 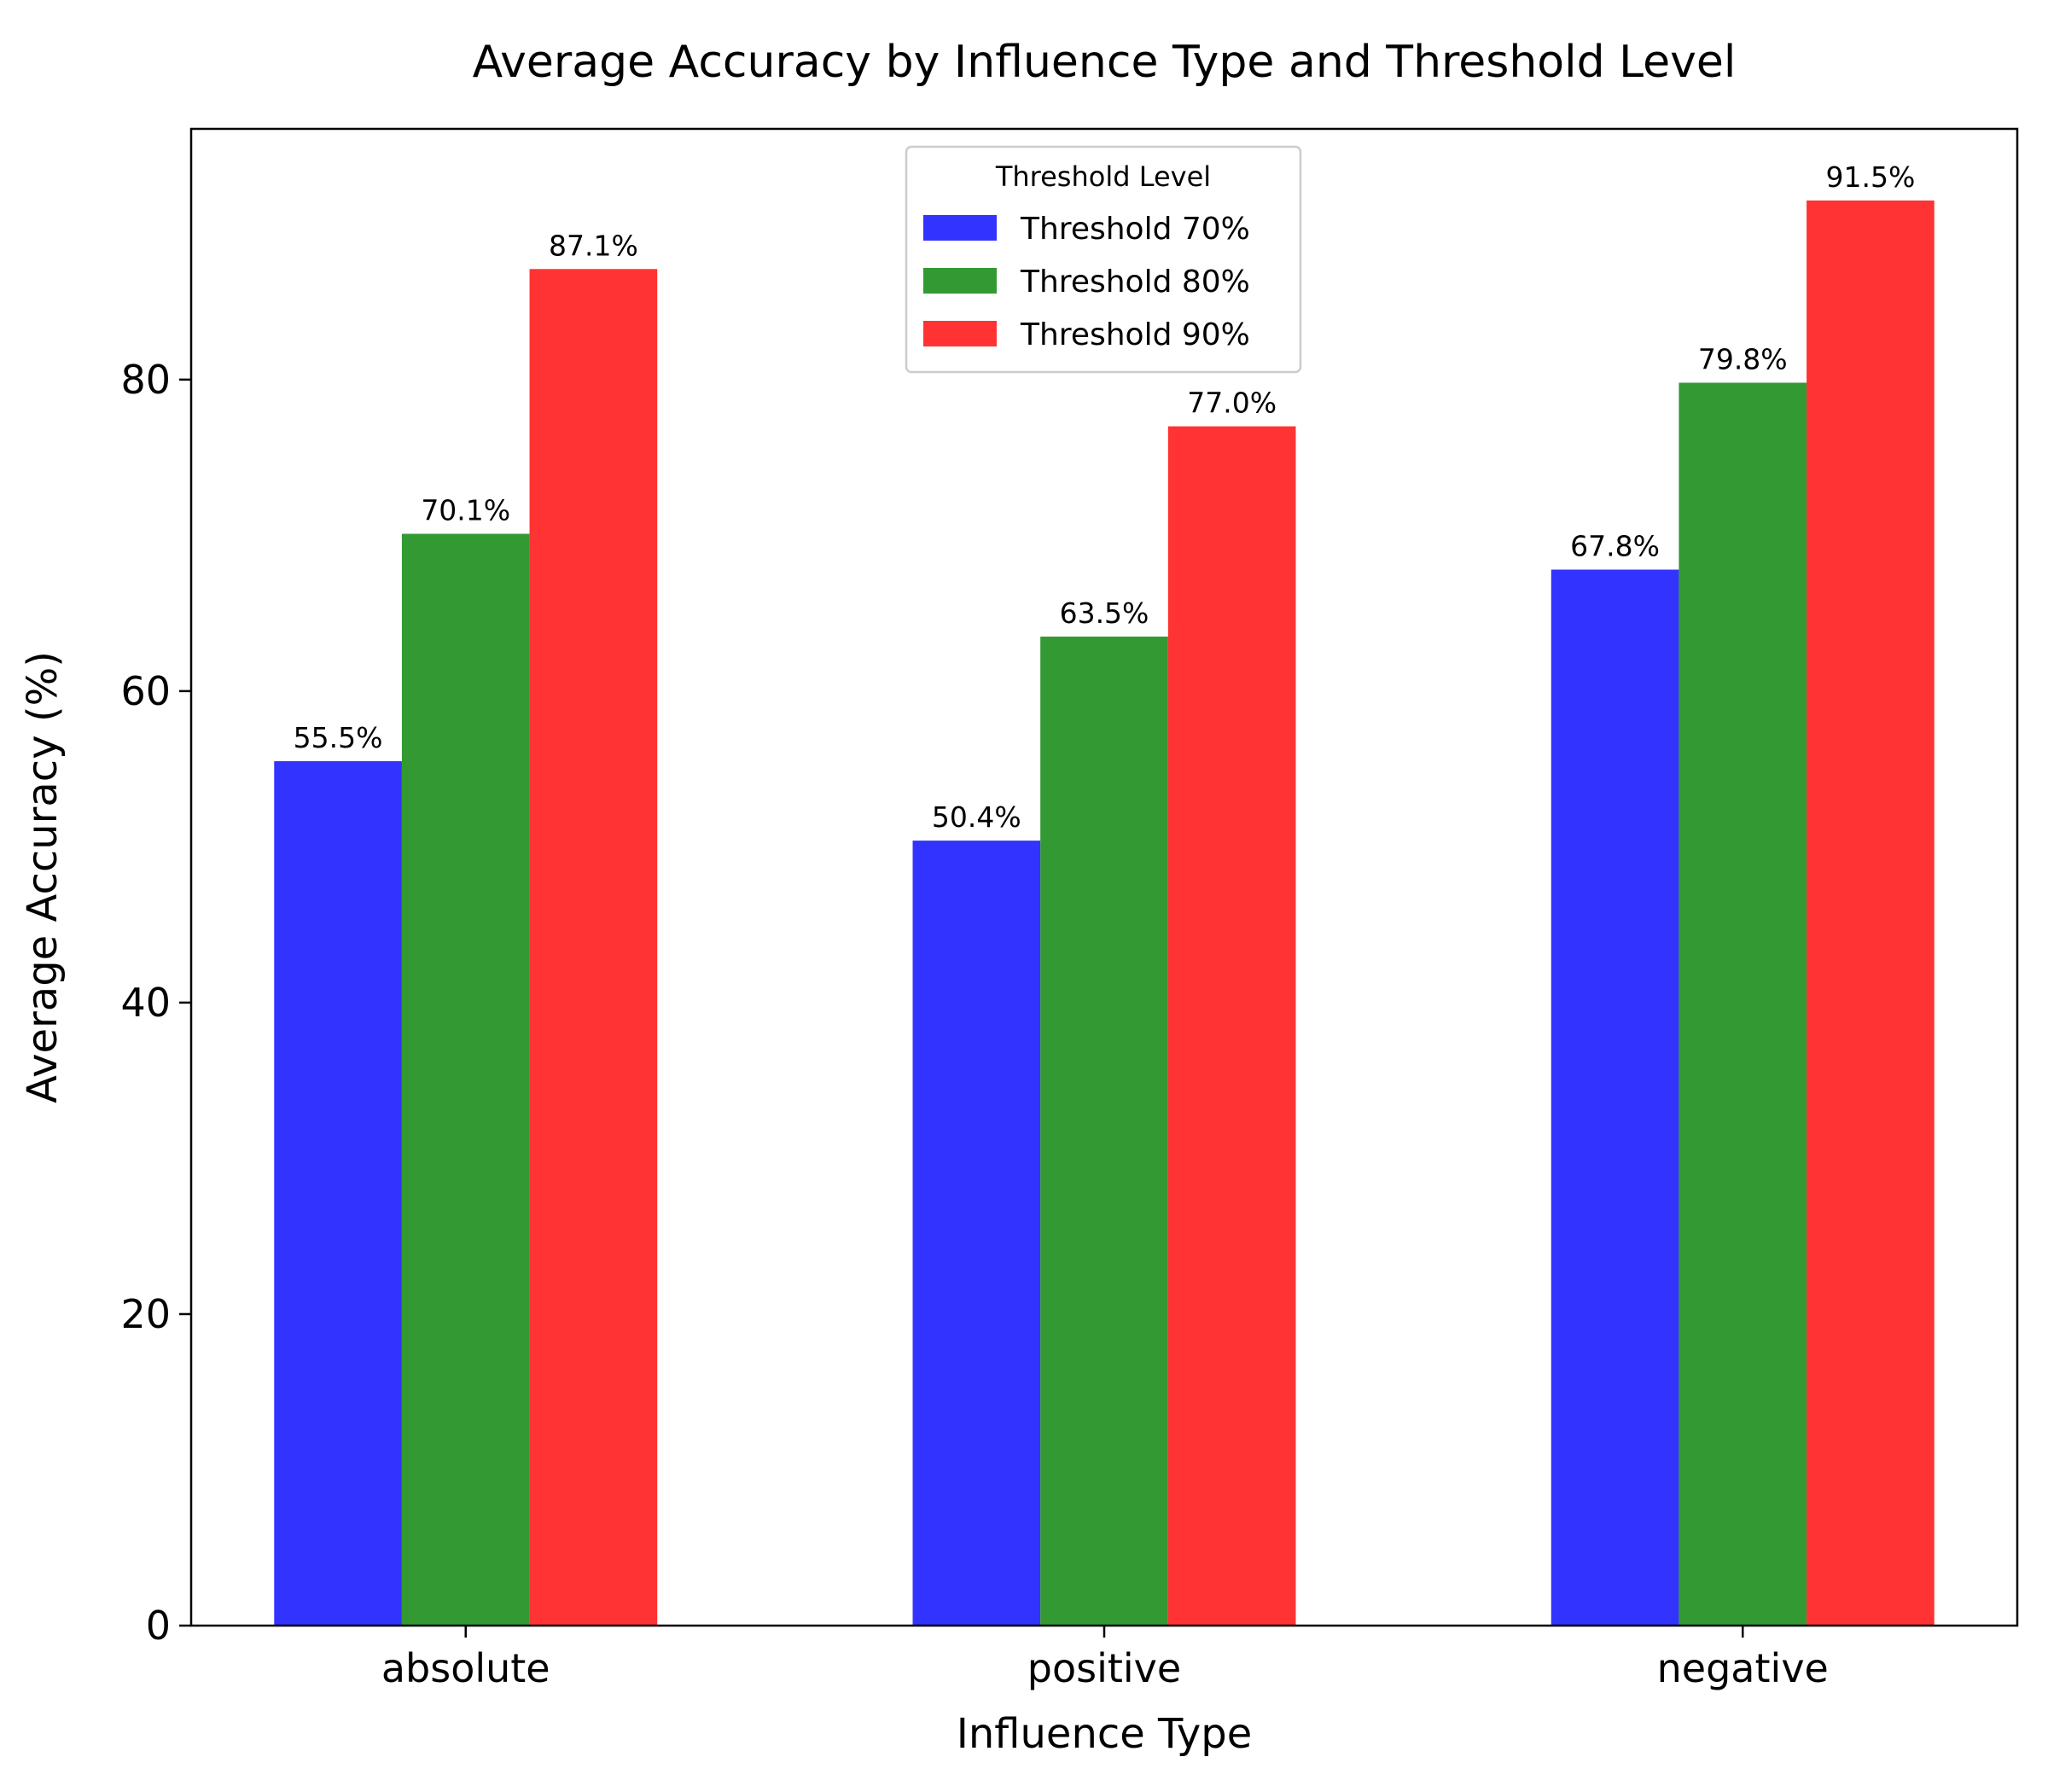 I want to click on bar-negative-threshold-70-, so click(x=1615, y=1097).